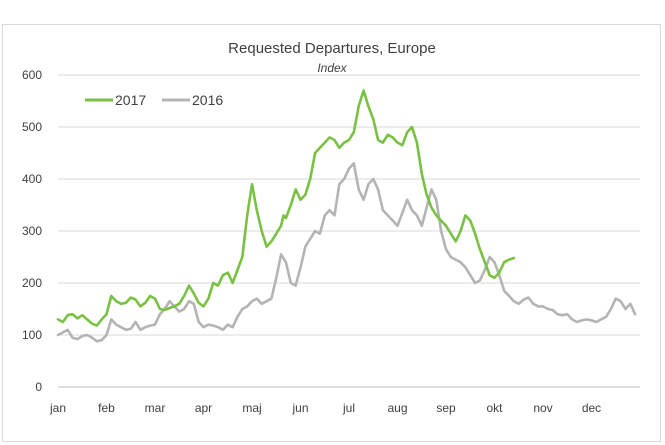 This screenshot has width=665, height=445. I want to click on x-tick-label: apr, so click(203, 408).